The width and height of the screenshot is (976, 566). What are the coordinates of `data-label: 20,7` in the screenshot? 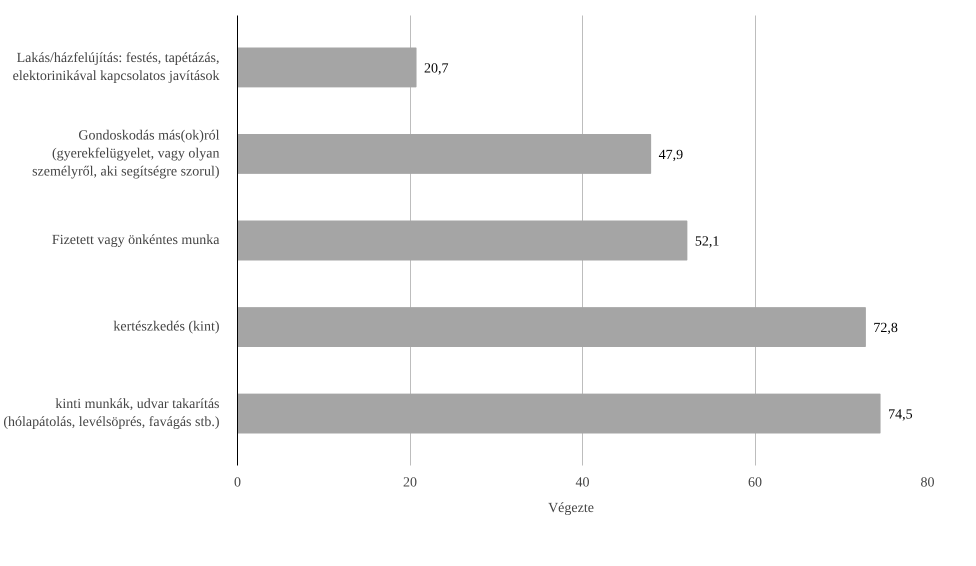 It's located at (436, 68).